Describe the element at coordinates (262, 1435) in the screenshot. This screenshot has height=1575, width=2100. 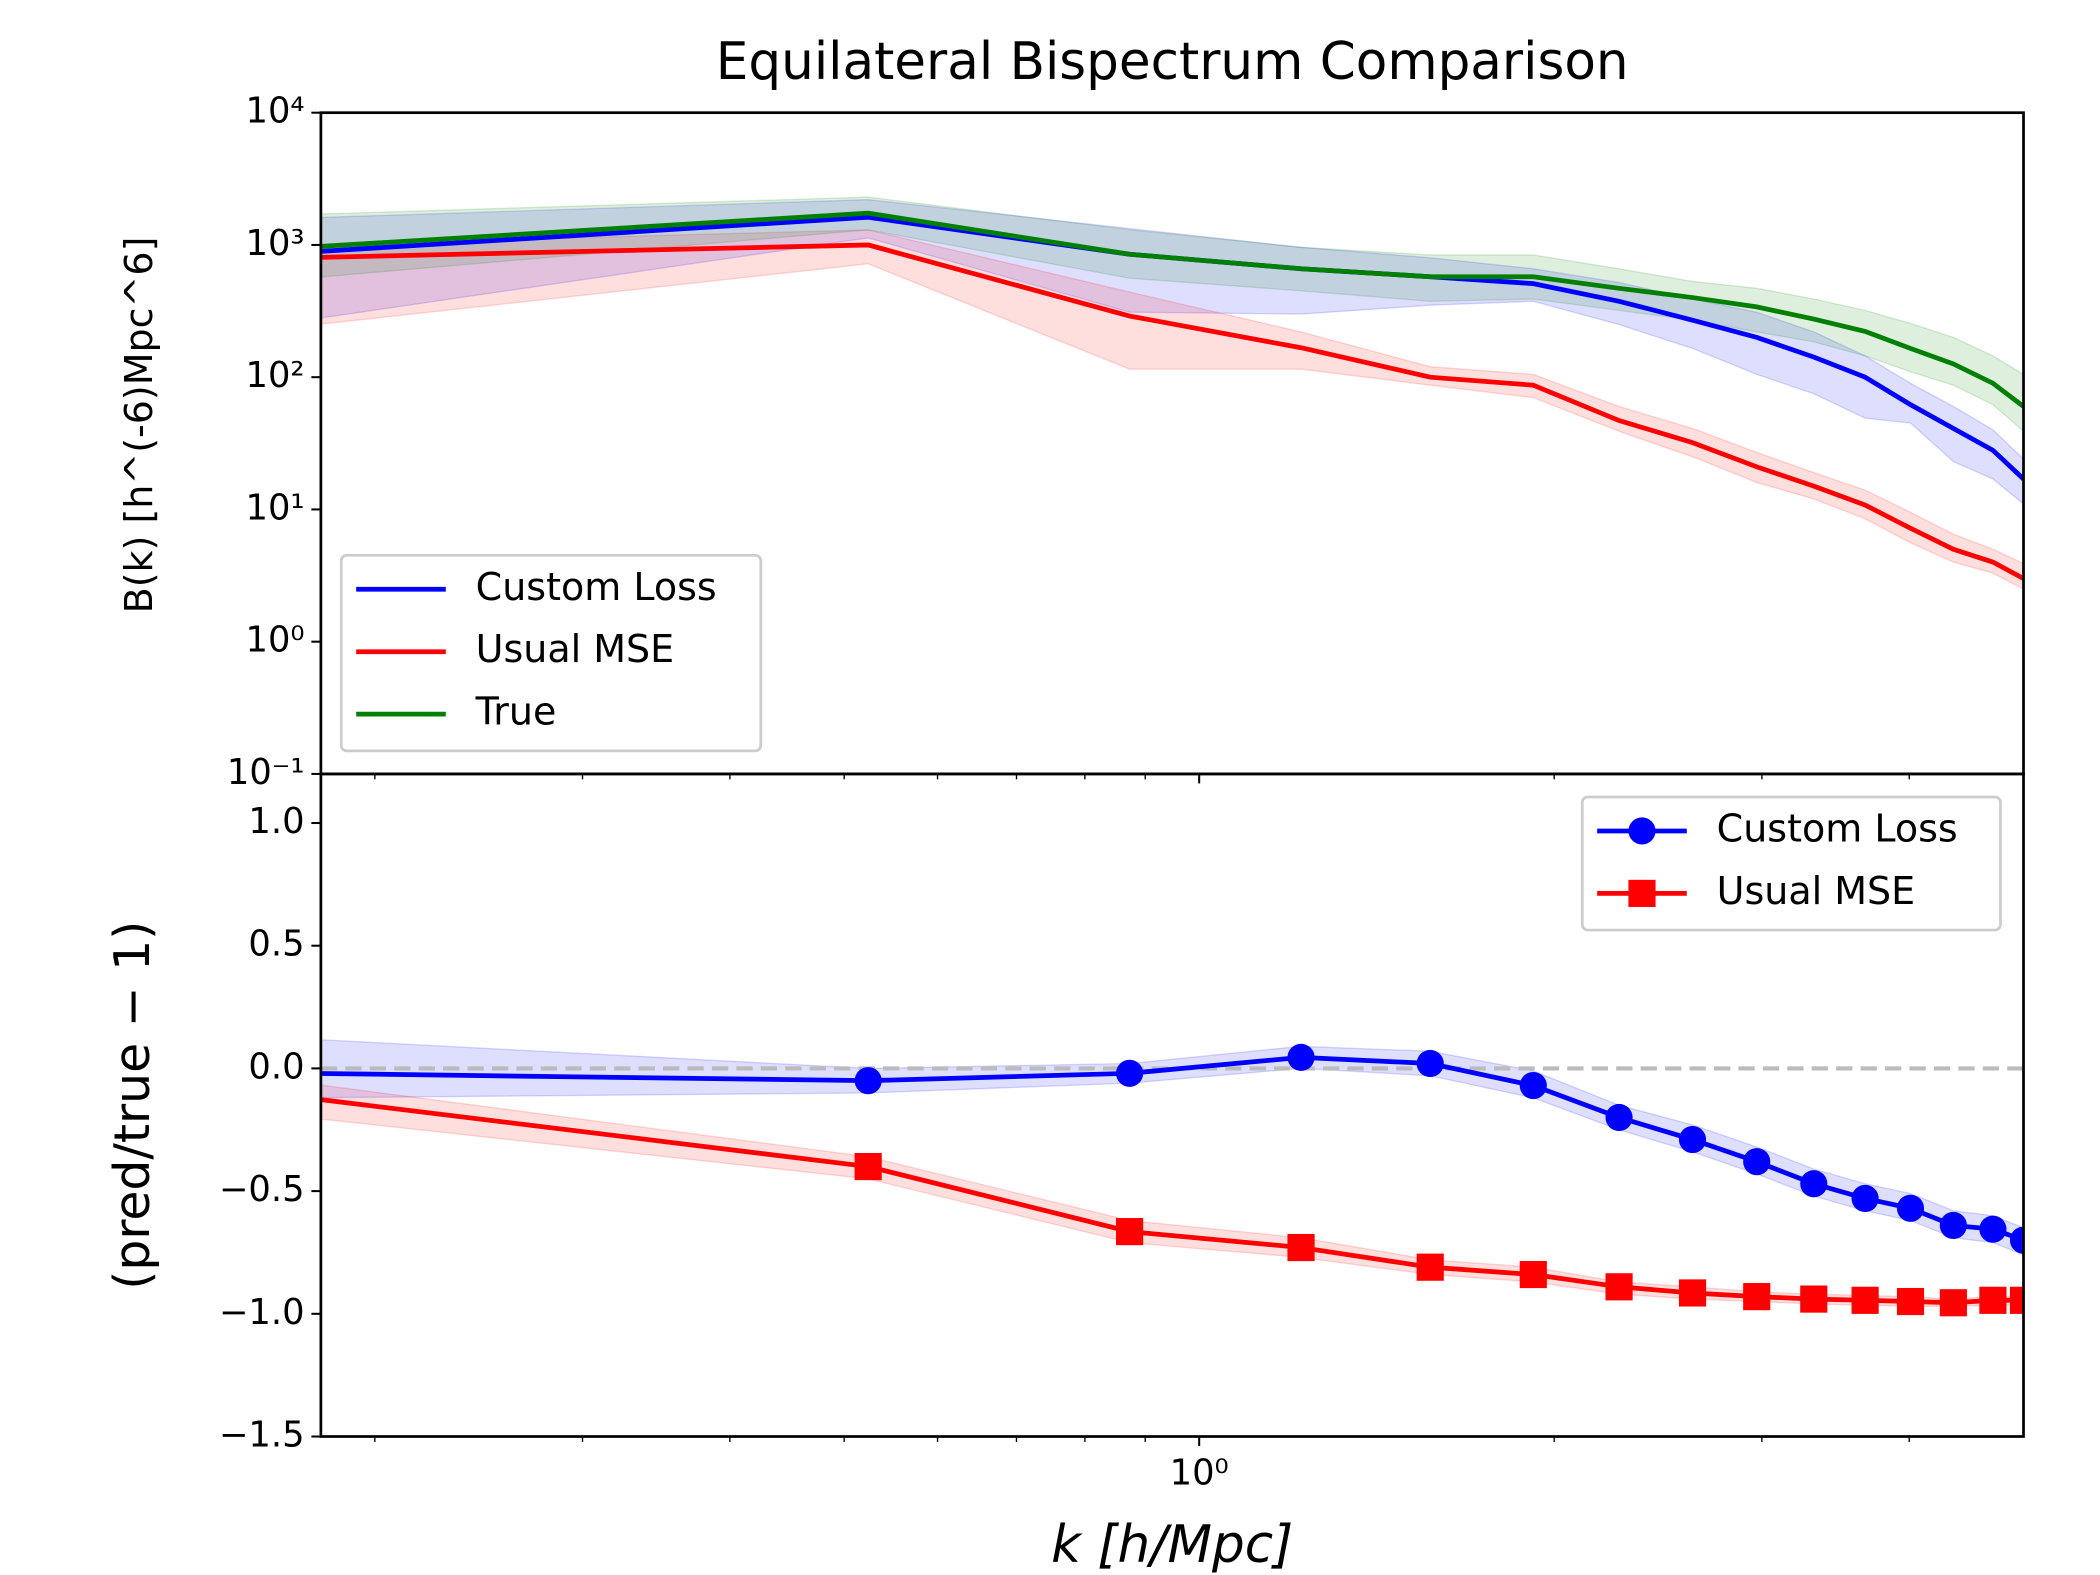
I see `y-tick-label: −1.5` at that location.